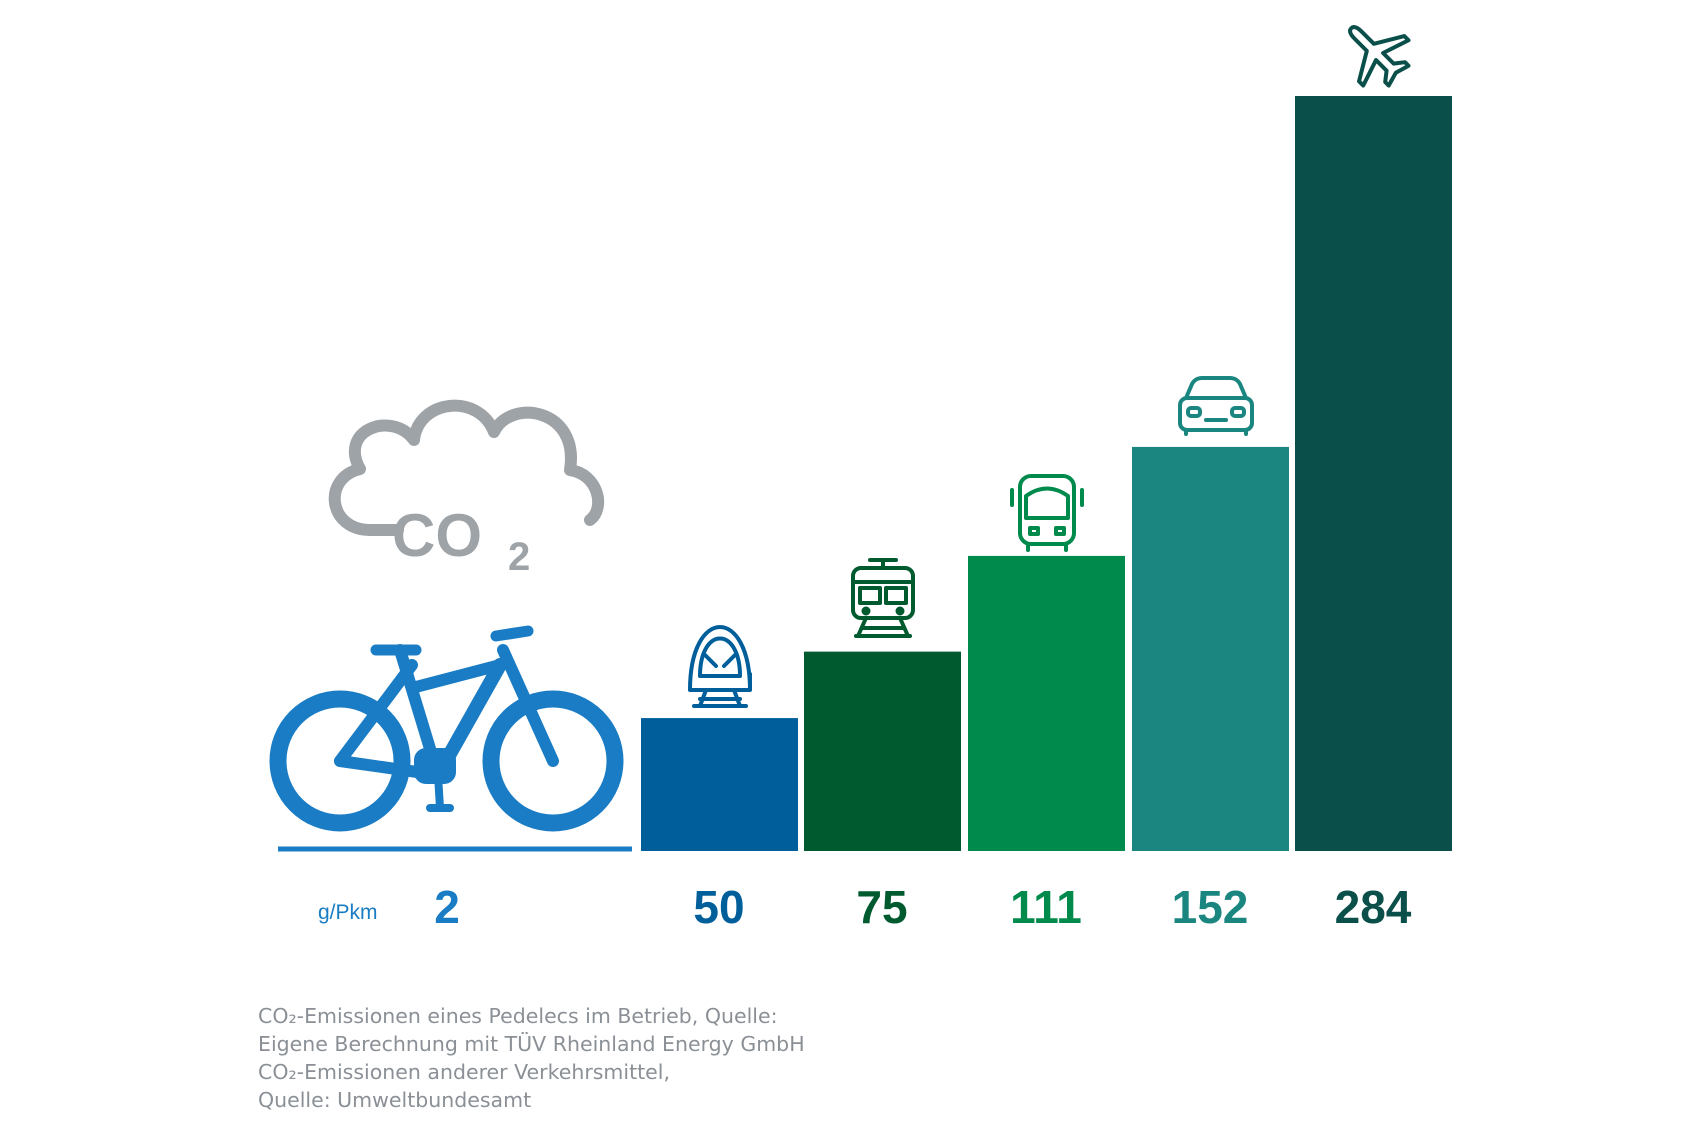 The width and height of the screenshot is (1701, 1134). I want to click on bar-linienbus, so click(1046, 703).